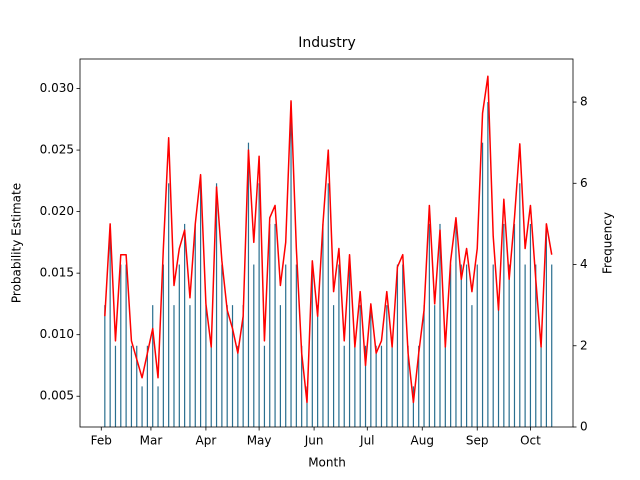  What do you see at coordinates (584, 345) in the screenshot?
I see `y2-tick-label: 2` at bounding box center [584, 345].